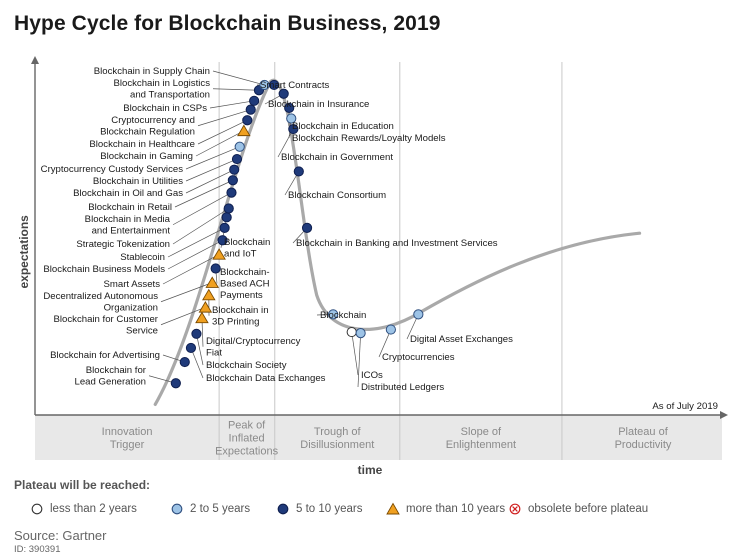  What do you see at coordinates (370, 470) in the screenshot?
I see `x-axis-label: time` at bounding box center [370, 470].